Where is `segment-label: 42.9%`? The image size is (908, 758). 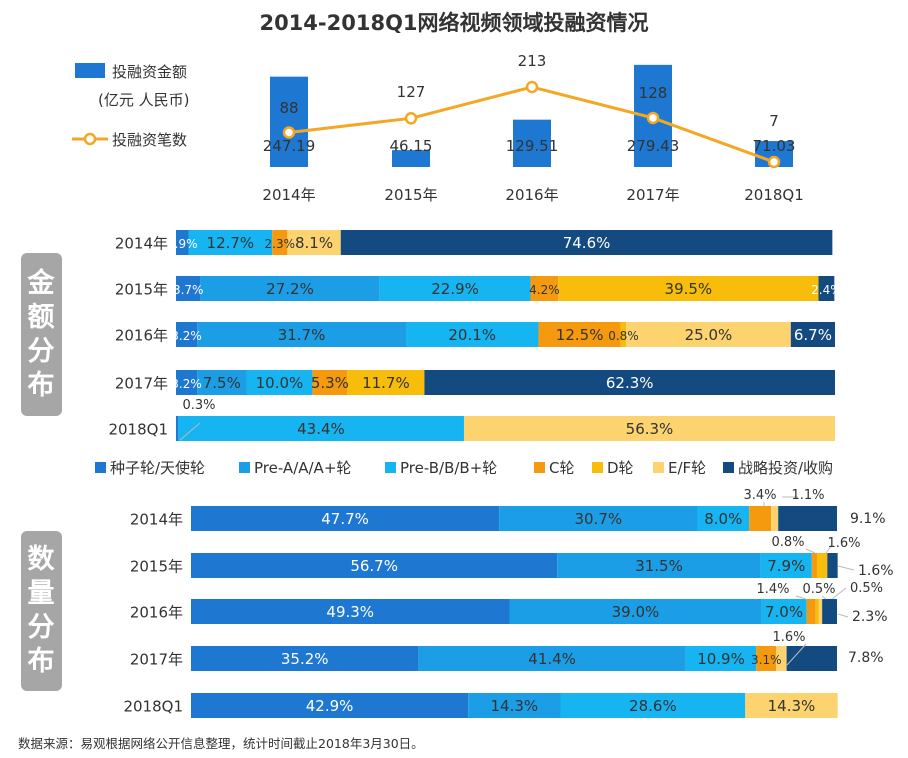 segment-label: 42.9% is located at coordinates (330, 706).